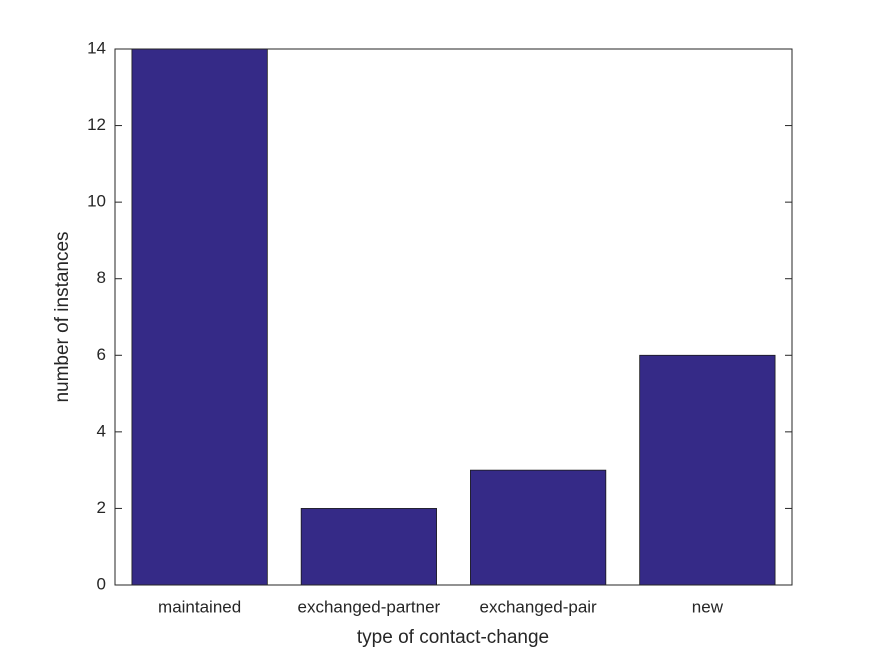 This screenshot has width=875, height=656. What do you see at coordinates (62, 316) in the screenshot?
I see `y-axis-label: number of instances` at bounding box center [62, 316].